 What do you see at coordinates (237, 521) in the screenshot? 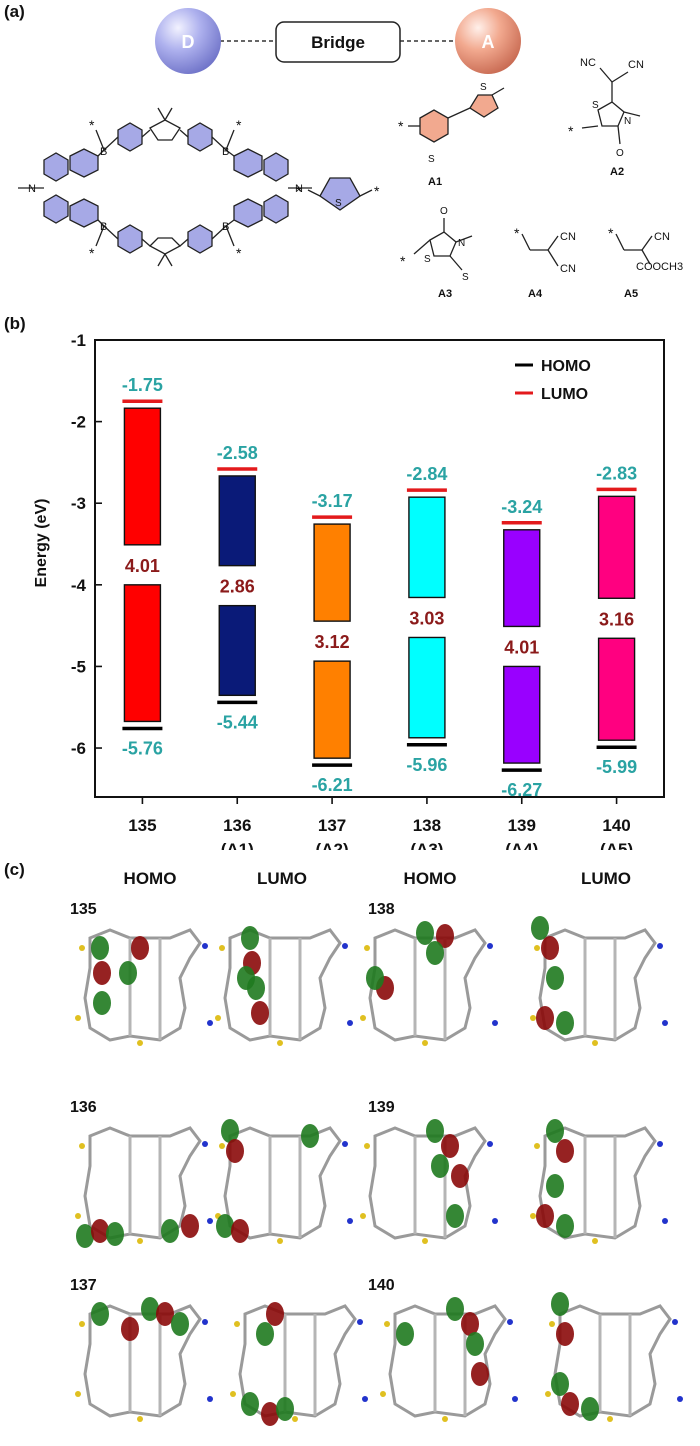
I see `gap-bar-upper` at bounding box center [237, 521].